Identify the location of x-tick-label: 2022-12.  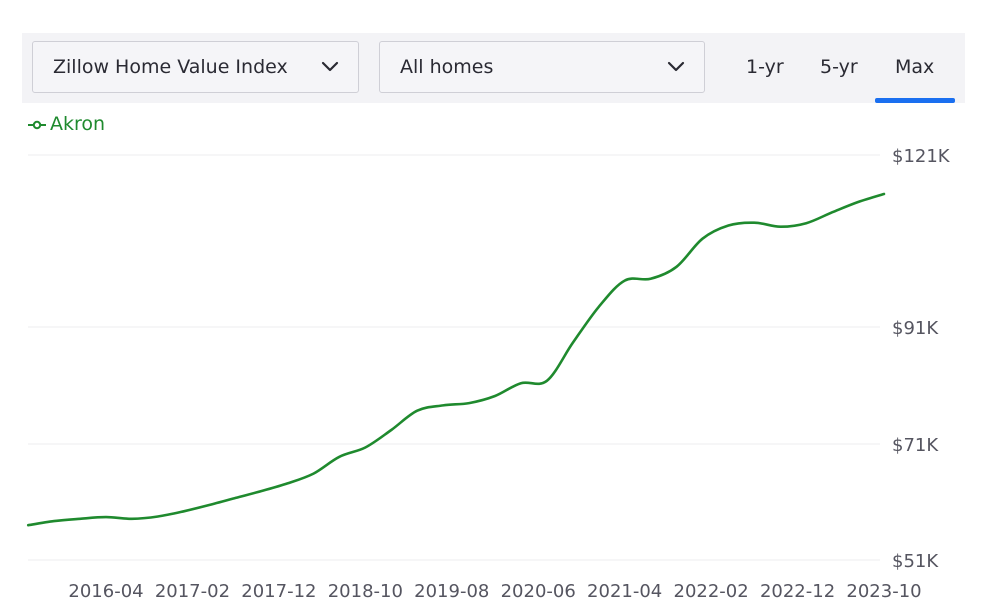
(797, 591).